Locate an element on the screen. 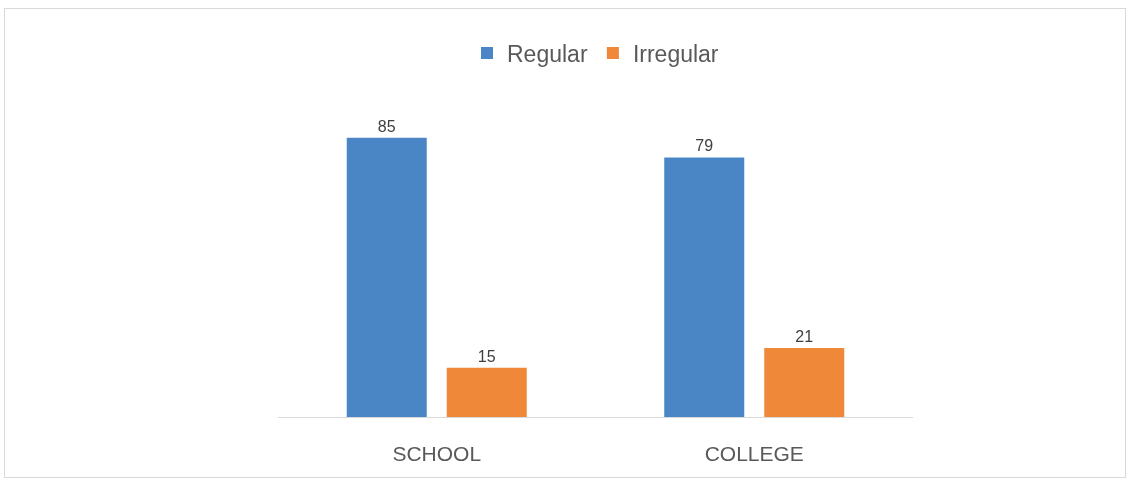  data-label: 21 is located at coordinates (804, 336).